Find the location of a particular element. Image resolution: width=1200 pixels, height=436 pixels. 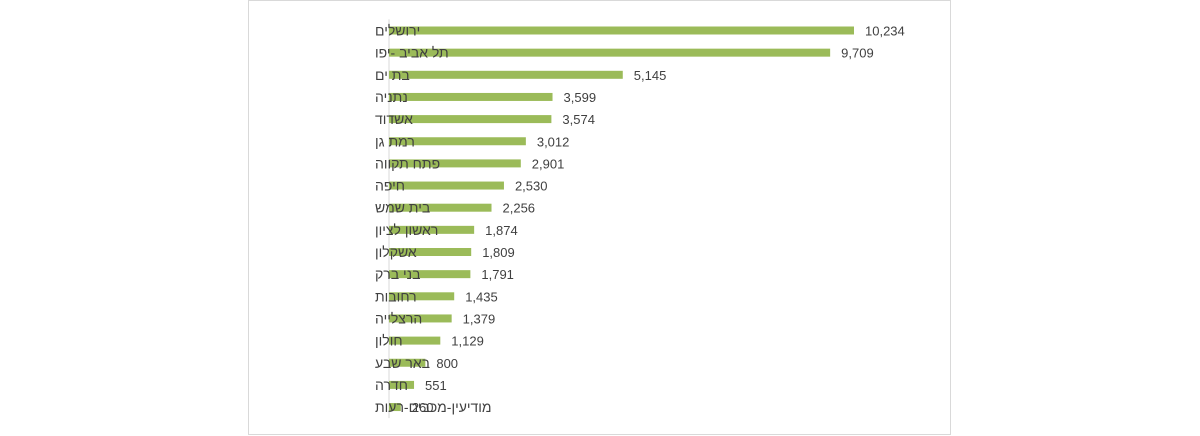

data-label: 3,574 is located at coordinates (578, 119).